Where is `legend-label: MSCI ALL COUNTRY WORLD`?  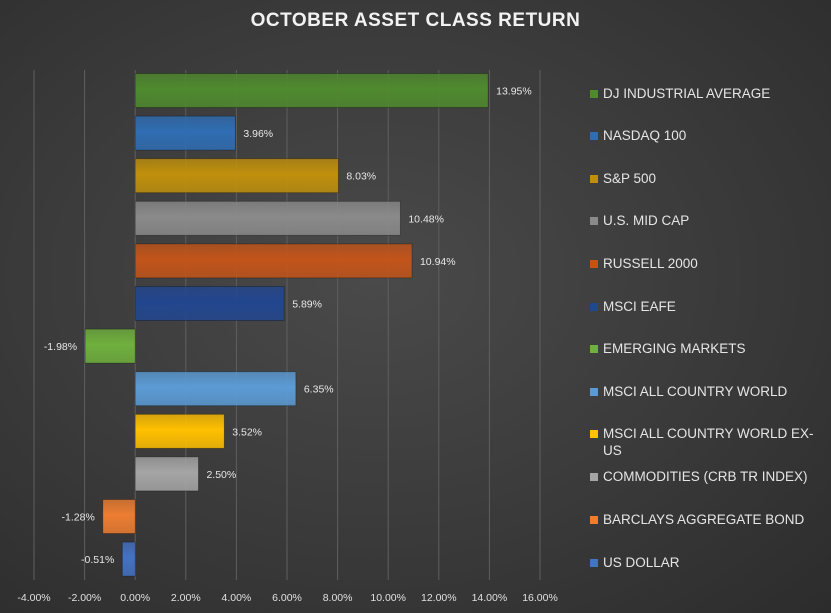
legend-label: MSCI ALL COUNTRY WORLD is located at coordinates (695, 391).